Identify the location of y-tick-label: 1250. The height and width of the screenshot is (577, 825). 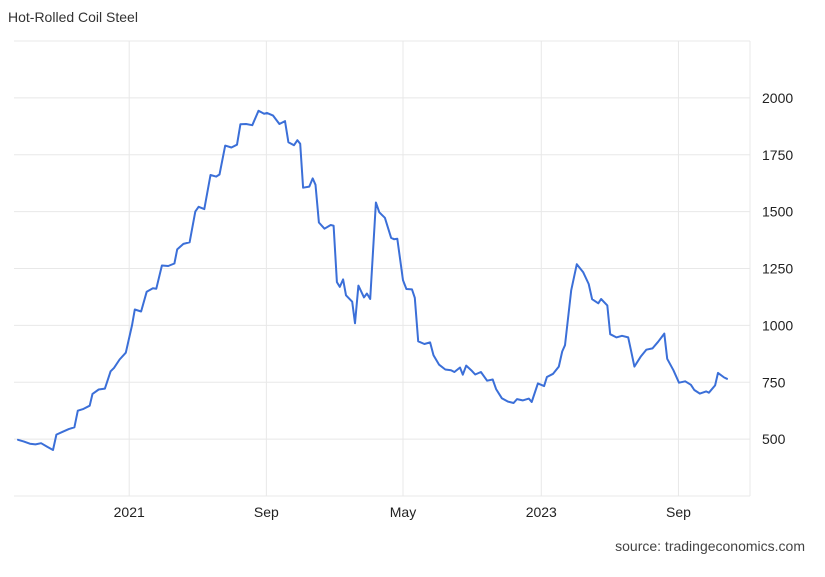
(777, 269).